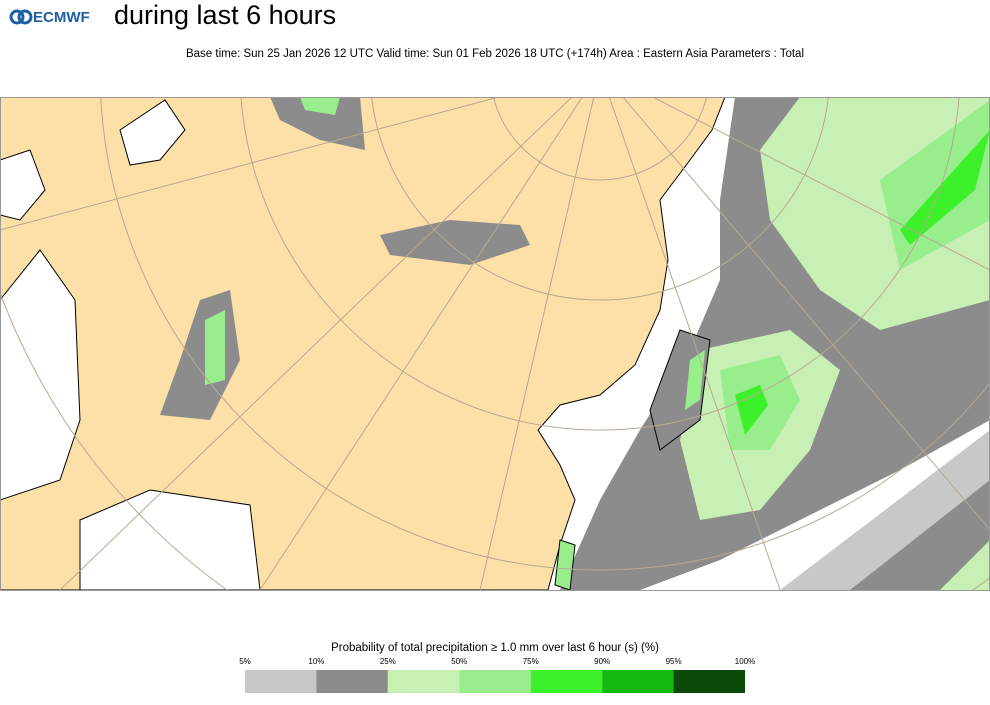  What do you see at coordinates (245, 661) in the screenshot?
I see `colorbar-tick-label: 5%` at bounding box center [245, 661].